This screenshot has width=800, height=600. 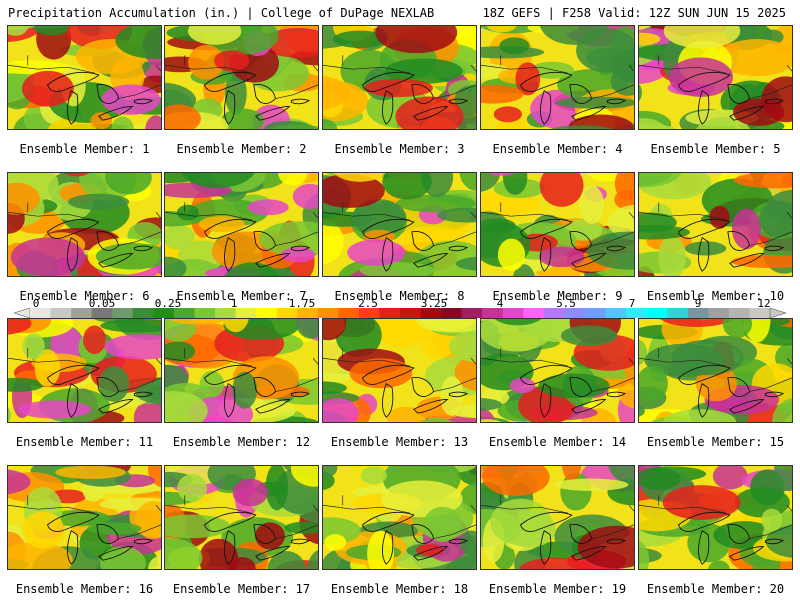 What do you see at coordinates (557, 149) in the screenshot?
I see `panel-label: Ensemble Member: 4` at bounding box center [557, 149].